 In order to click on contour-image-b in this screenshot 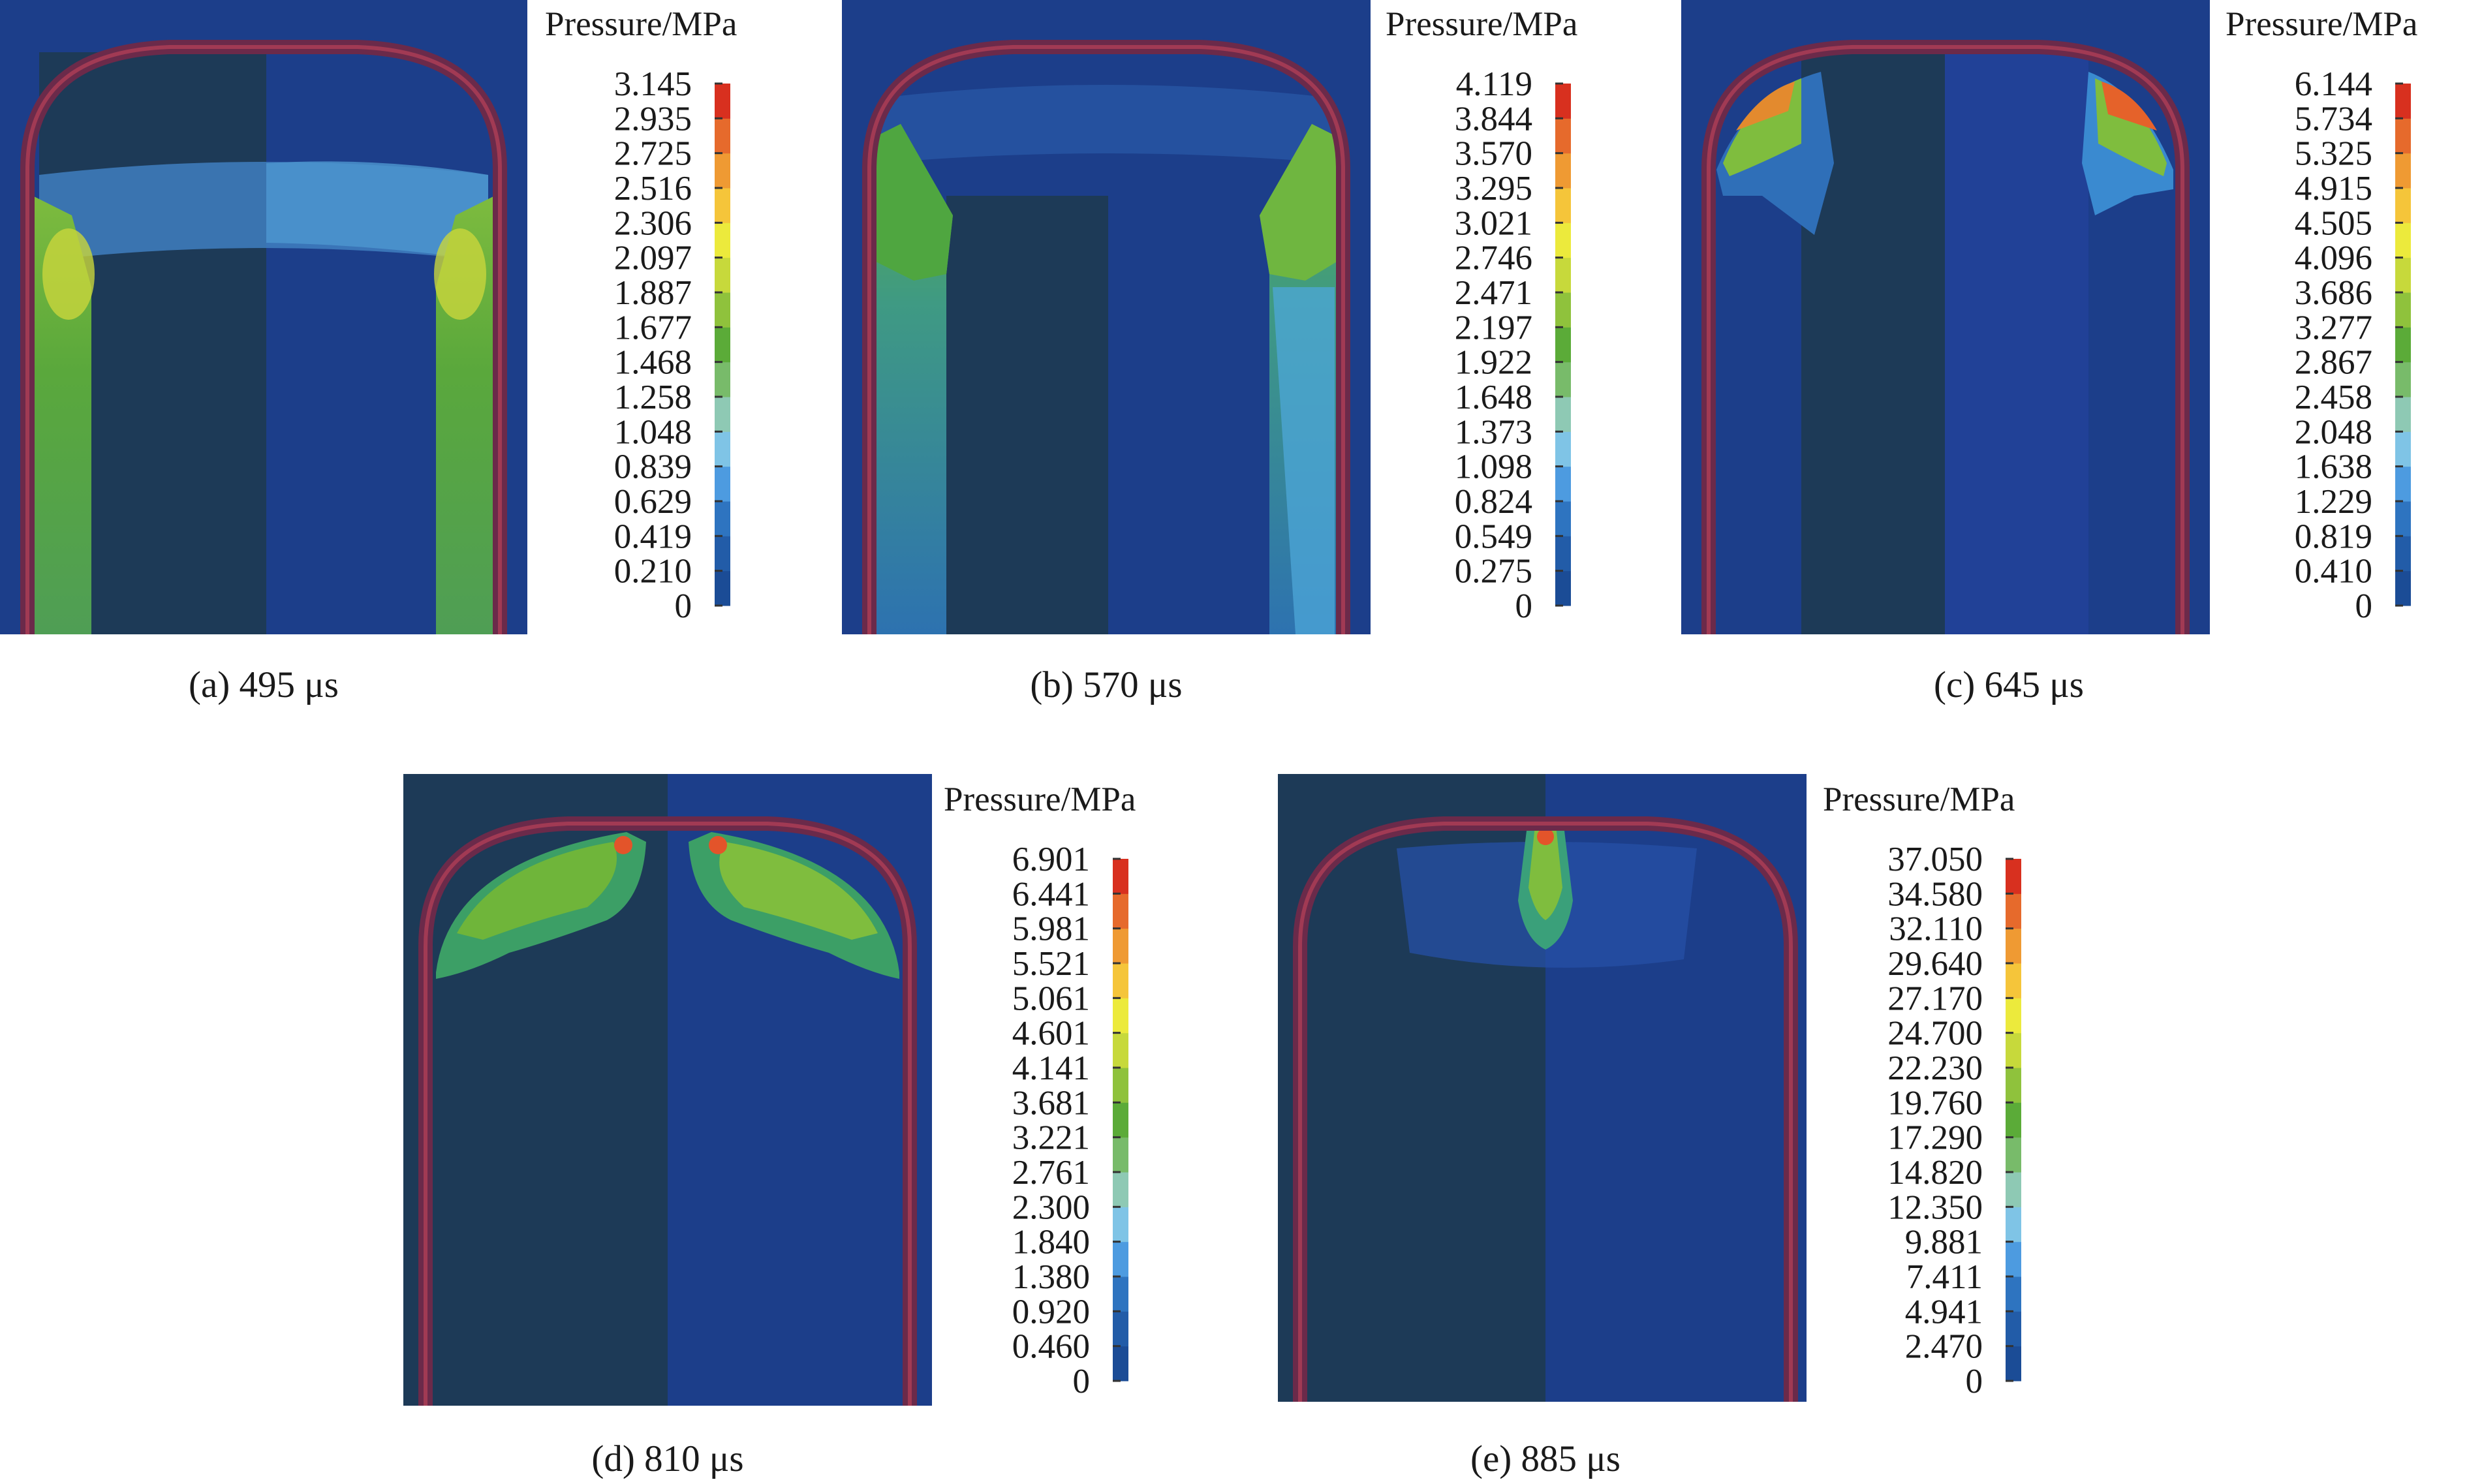, I will do `click(1106, 317)`.